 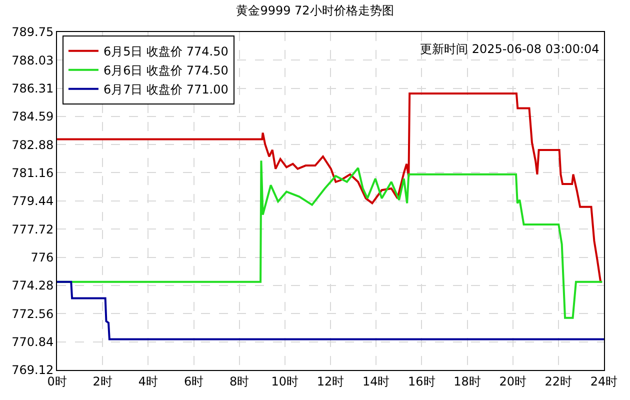 I want to click on x-tick-label: 16时, so click(x=422, y=381).